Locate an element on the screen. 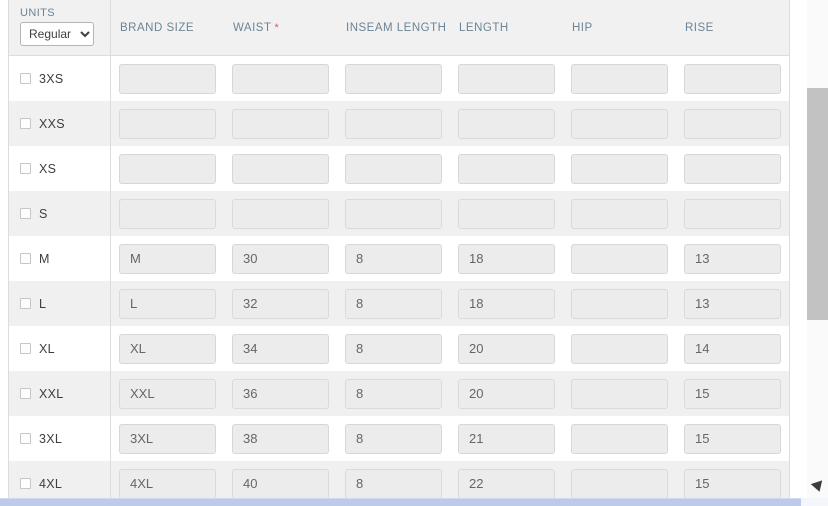 This screenshot has height=506, width=828. size-cell: S is located at coordinates (60, 213).